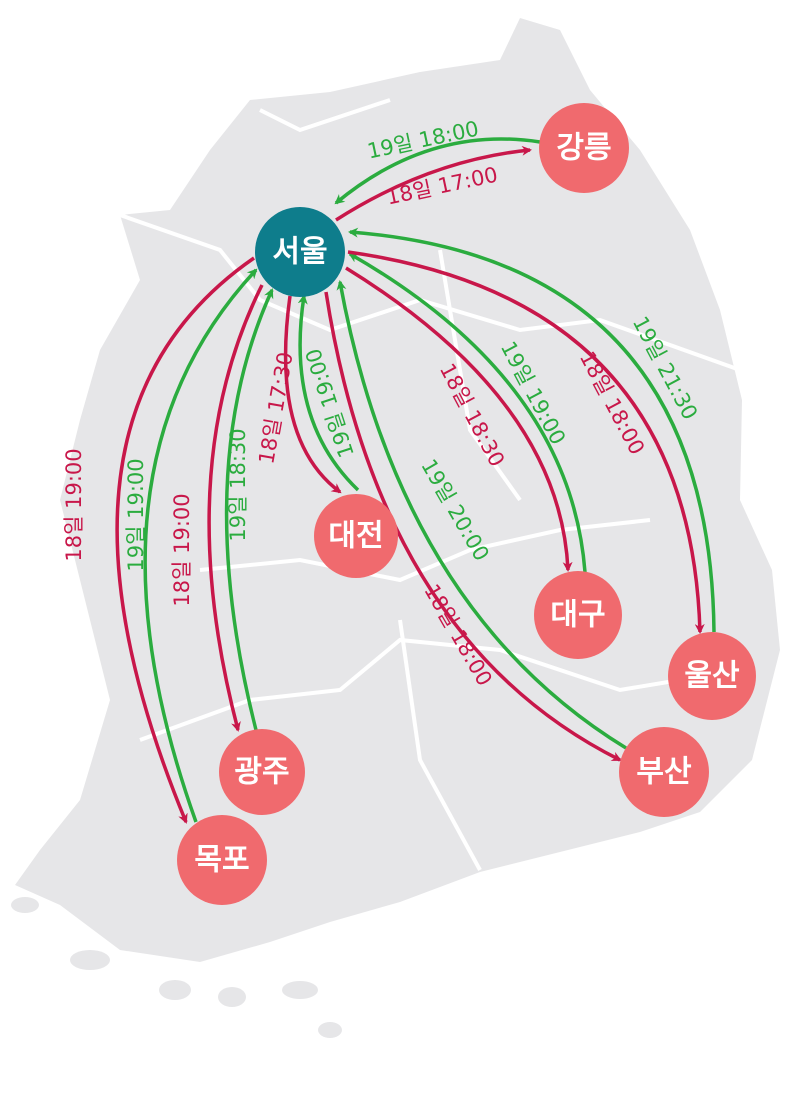  I want to click on route-return-daejeon, so click(328, 393).